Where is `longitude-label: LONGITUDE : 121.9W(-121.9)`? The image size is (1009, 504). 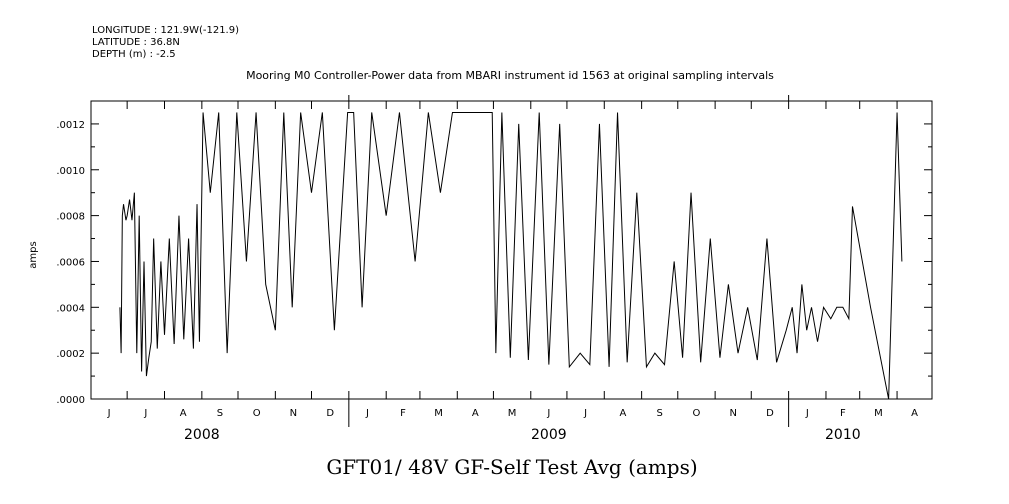
longitude-label: LONGITUDE : 121.9W(-121.9) is located at coordinates (165, 30).